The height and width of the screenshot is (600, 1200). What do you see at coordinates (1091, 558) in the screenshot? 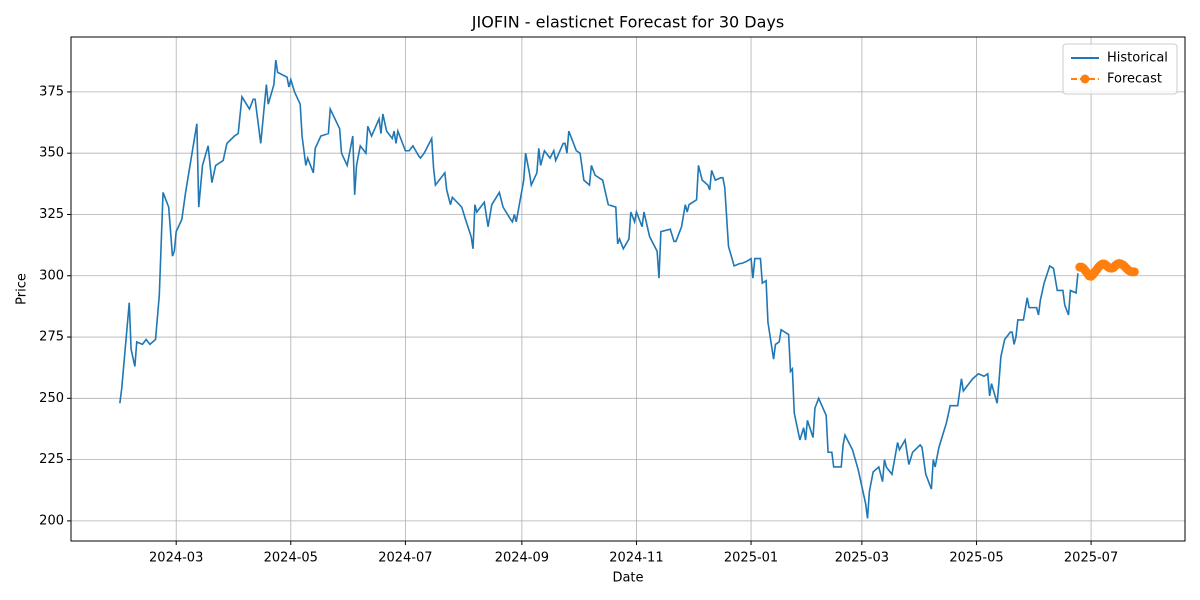
I see `x-tick-label: 2025-07` at bounding box center [1091, 558].